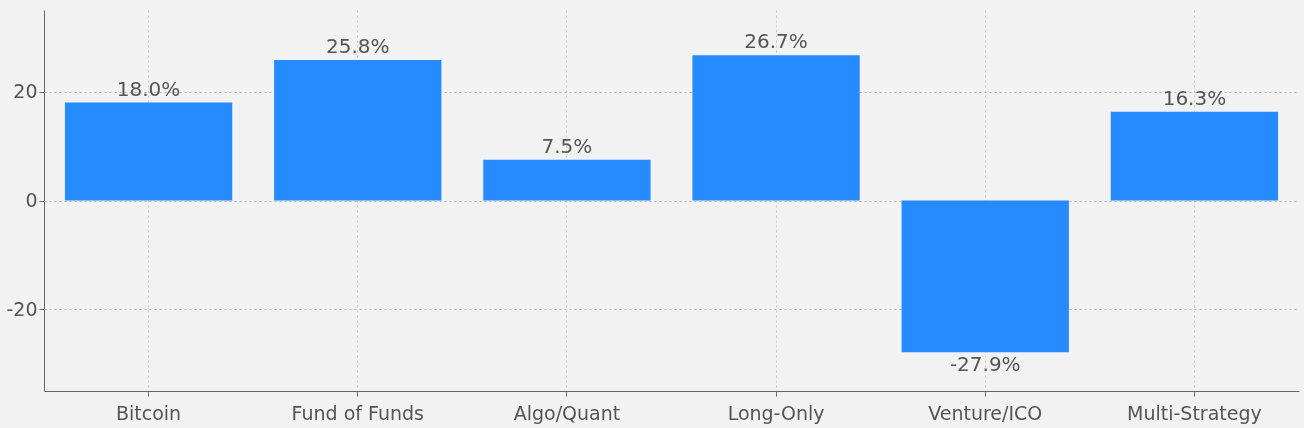  Describe the element at coordinates (985, 412) in the screenshot. I see `x-tick-label: Venture/ICO` at that location.